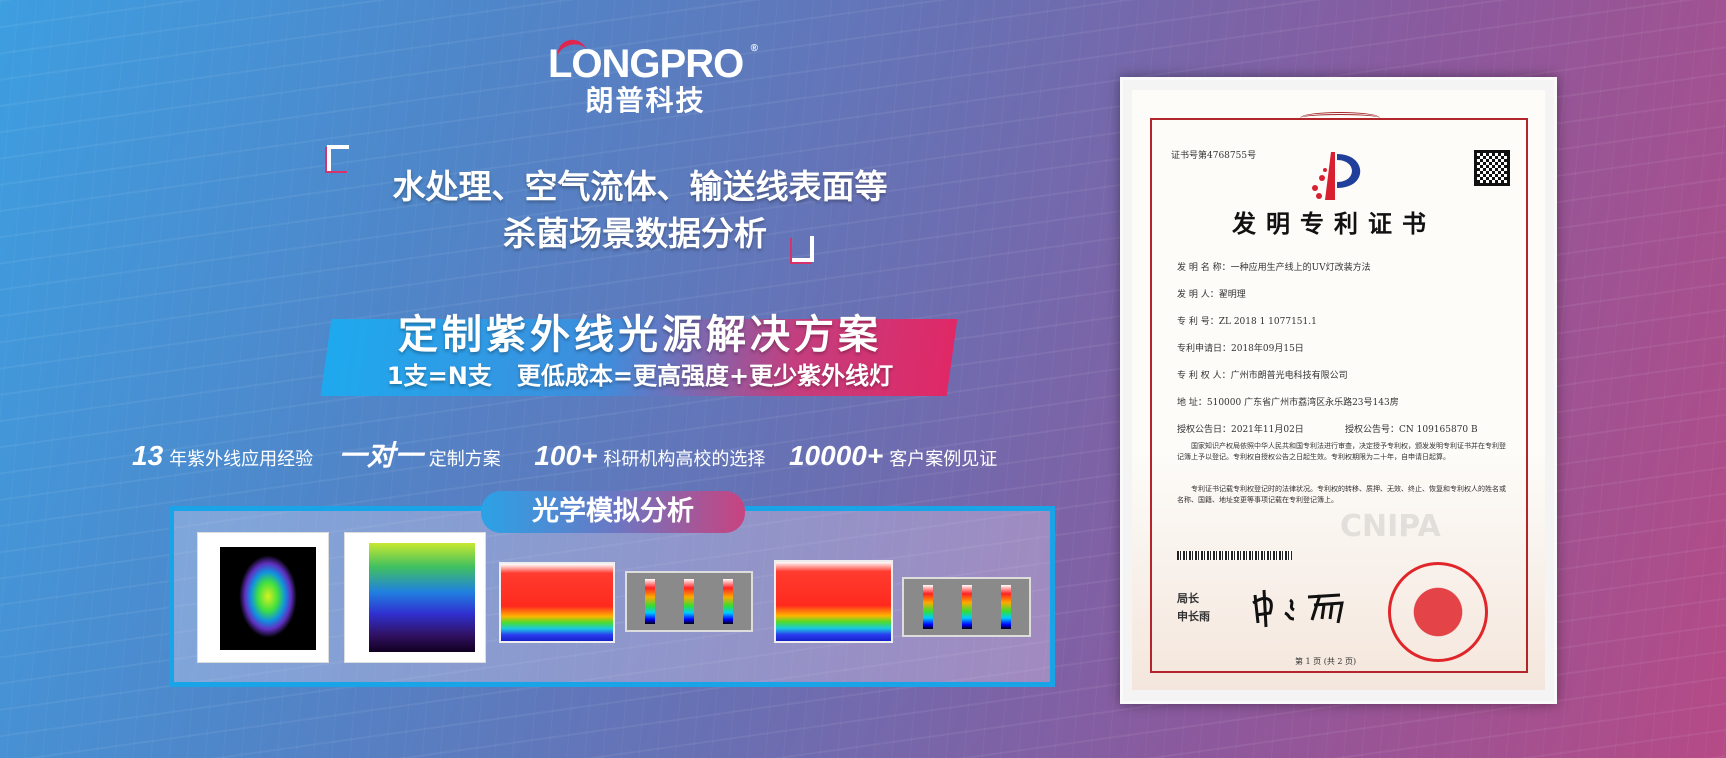  I want to click on field-filing-date: 专利申请日：2018年09月15日, so click(1240, 349).